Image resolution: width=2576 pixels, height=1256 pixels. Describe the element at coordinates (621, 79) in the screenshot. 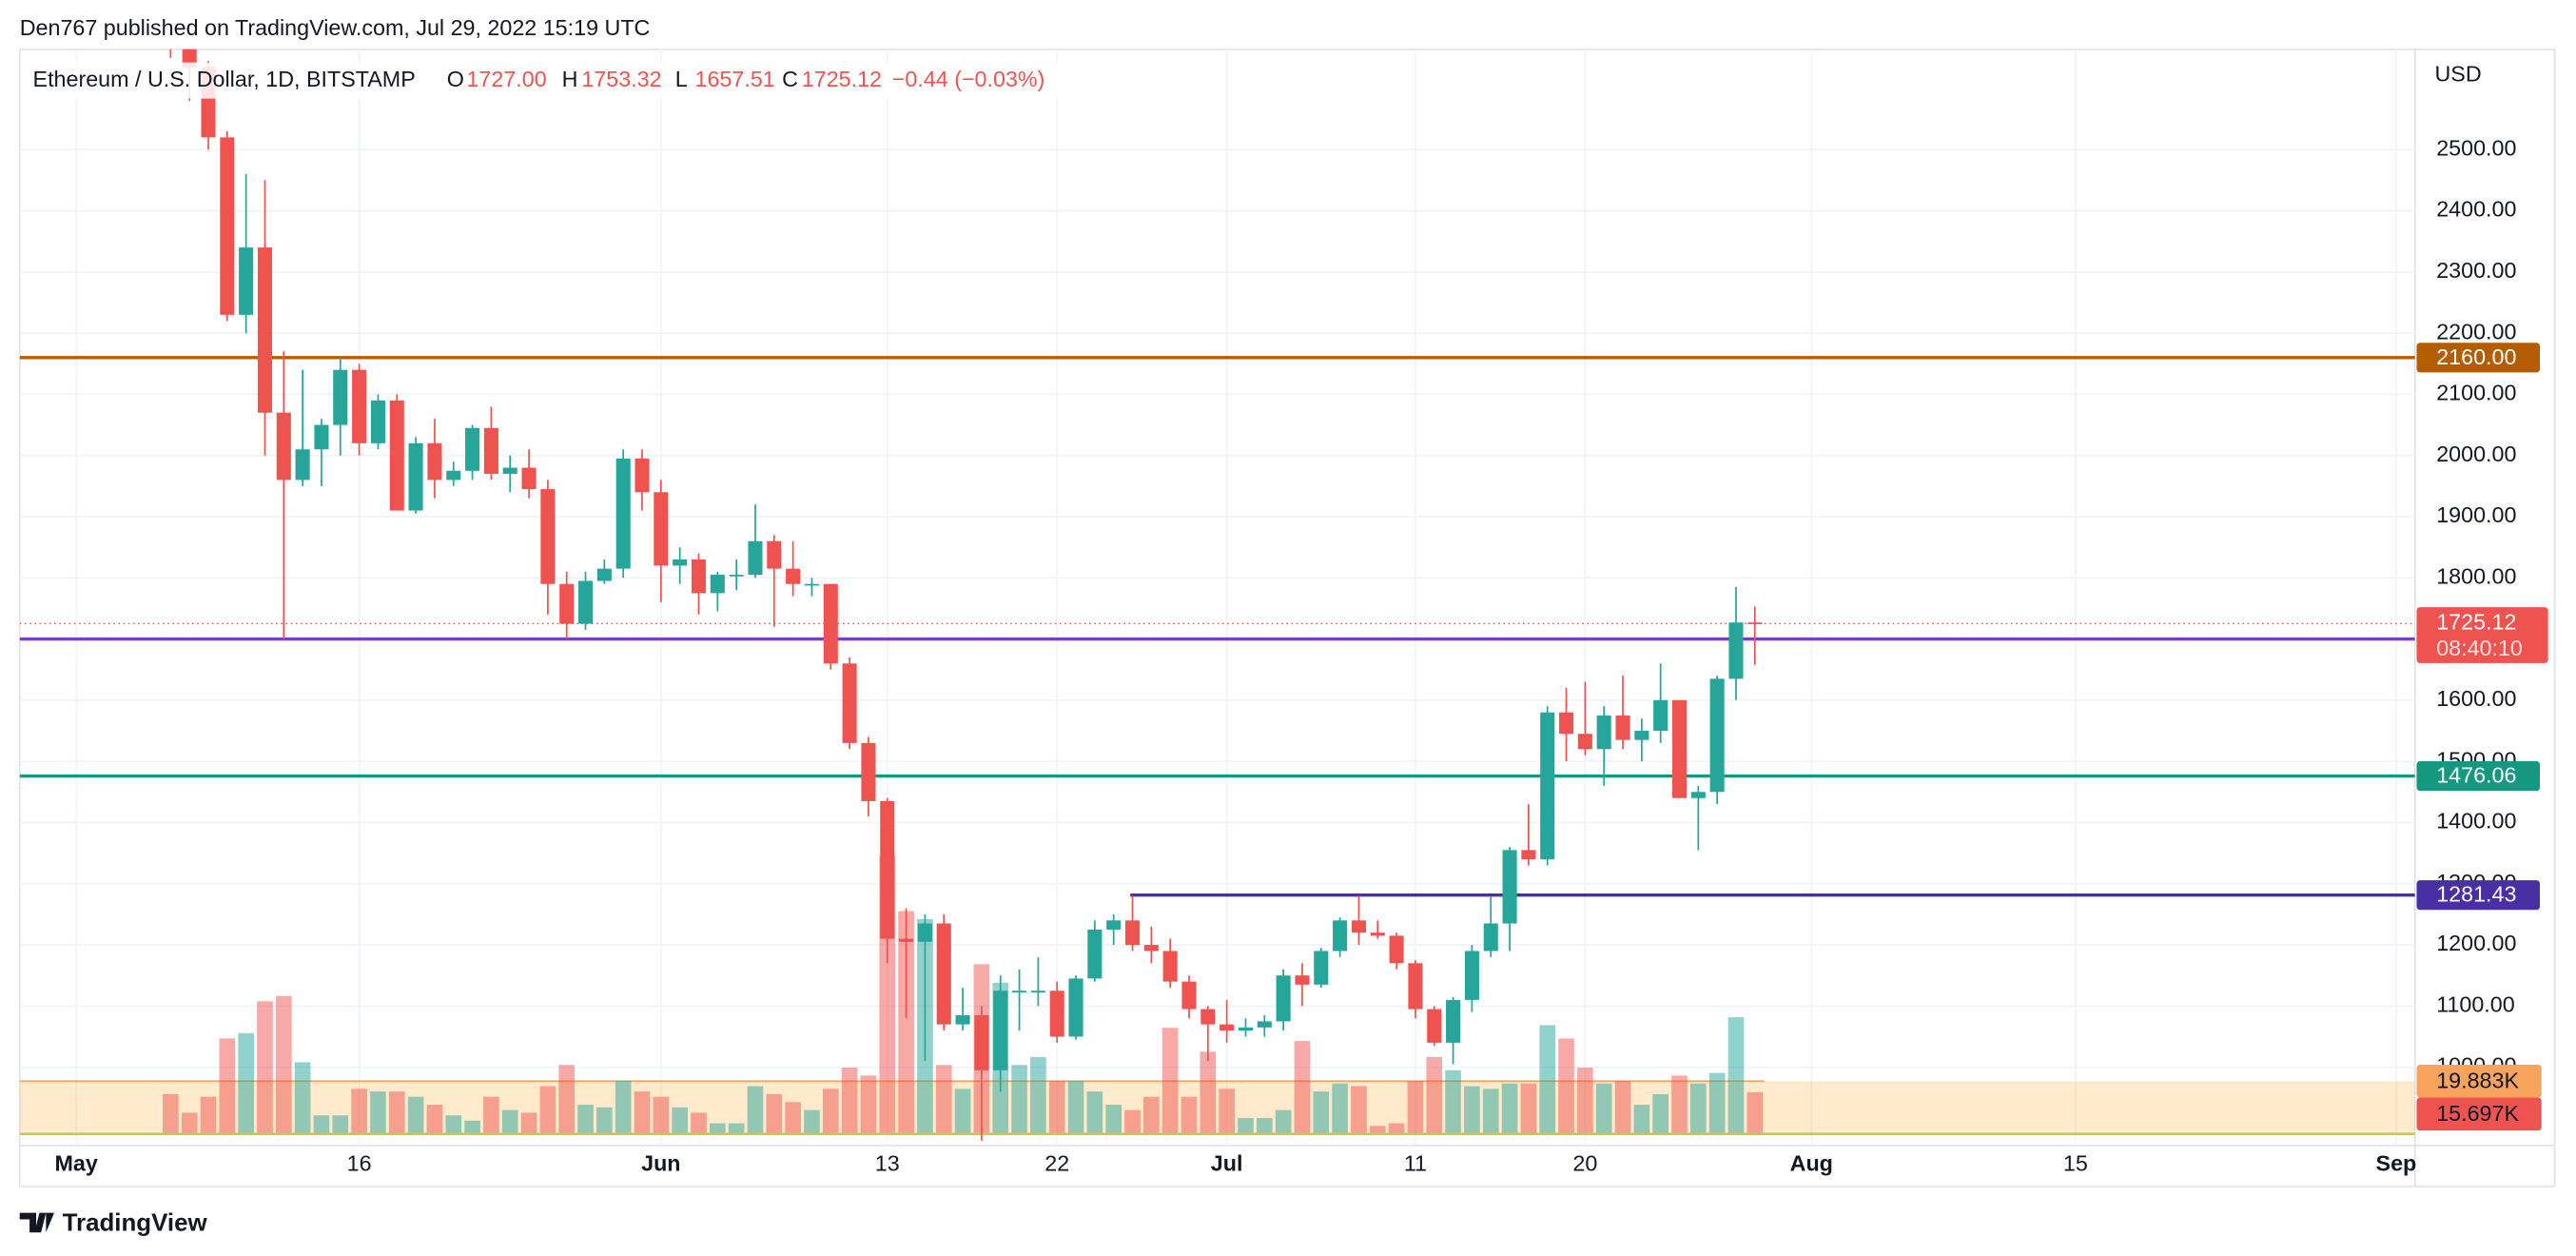

I see `ohlc-value: 1753.32` at that location.